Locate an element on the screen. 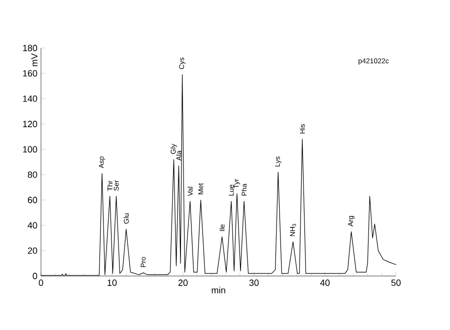 The height and width of the screenshot is (330, 450). y-axis-title: mV is located at coordinates (34, 59).